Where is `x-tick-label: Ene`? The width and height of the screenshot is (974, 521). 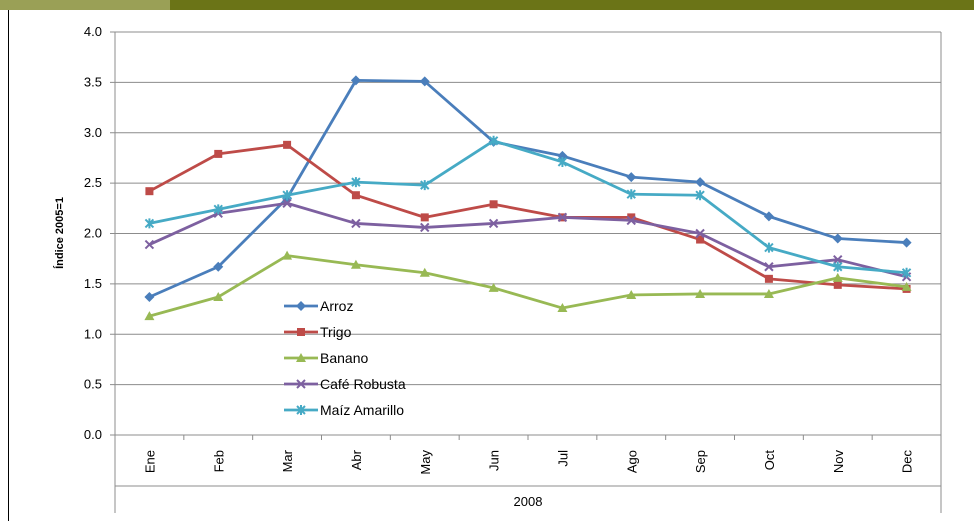
x-tick-label: Ene is located at coordinates (149, 461).